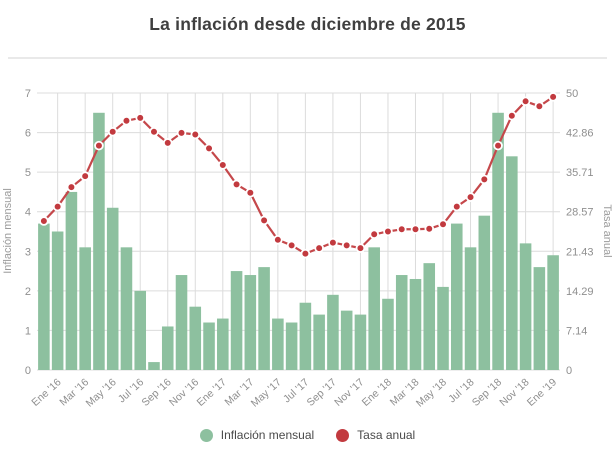 The height and width of the screenshot is (461, 615). What do you see at coordinates (386, 435) in the screenshot?
I see `legend-annual-label: Tasa anual` at bounding box center [386, 435].